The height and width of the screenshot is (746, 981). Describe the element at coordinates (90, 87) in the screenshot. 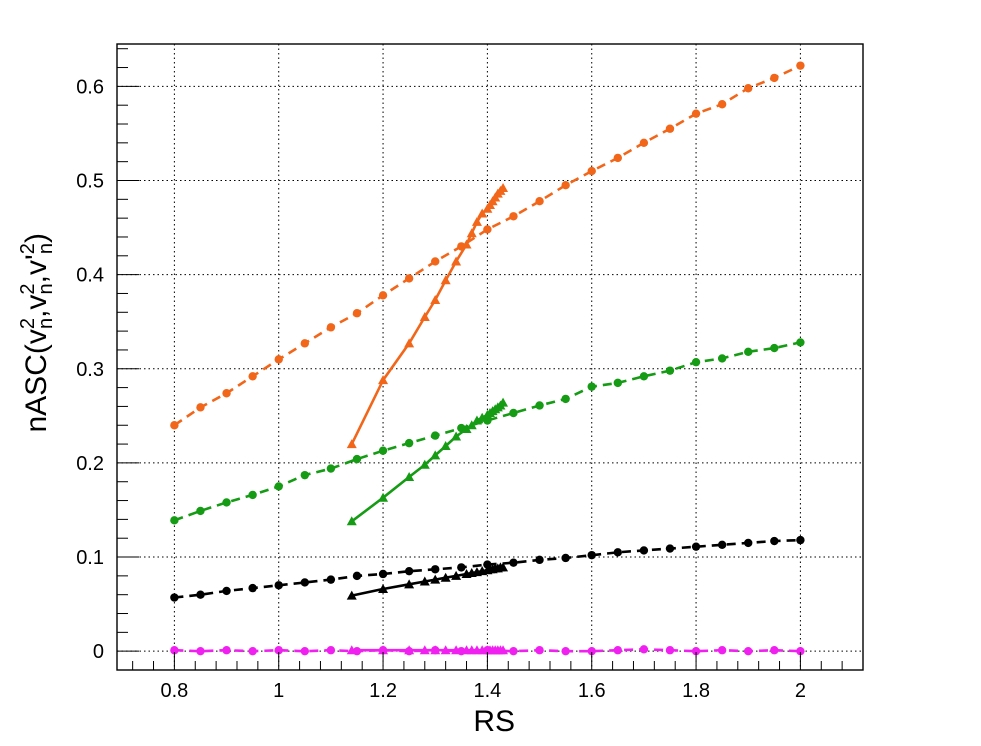

I see `y-tick-label: 0.6` at that location.